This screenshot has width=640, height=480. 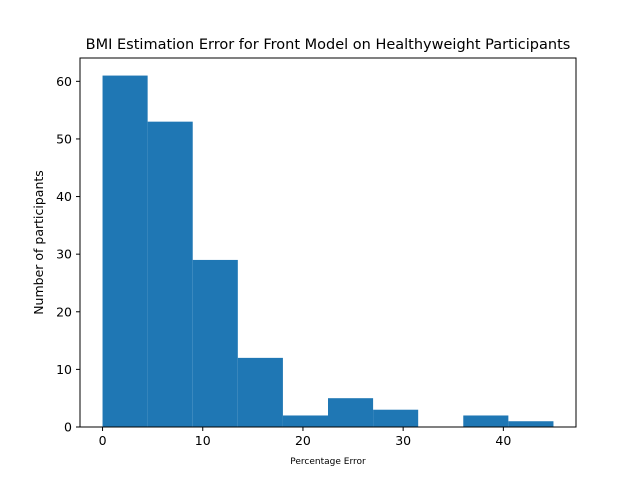 What do you see at coordinates (64, 369) in the screenshot?
I see `y-tick-label: 10` at bounding box center [64, 369].